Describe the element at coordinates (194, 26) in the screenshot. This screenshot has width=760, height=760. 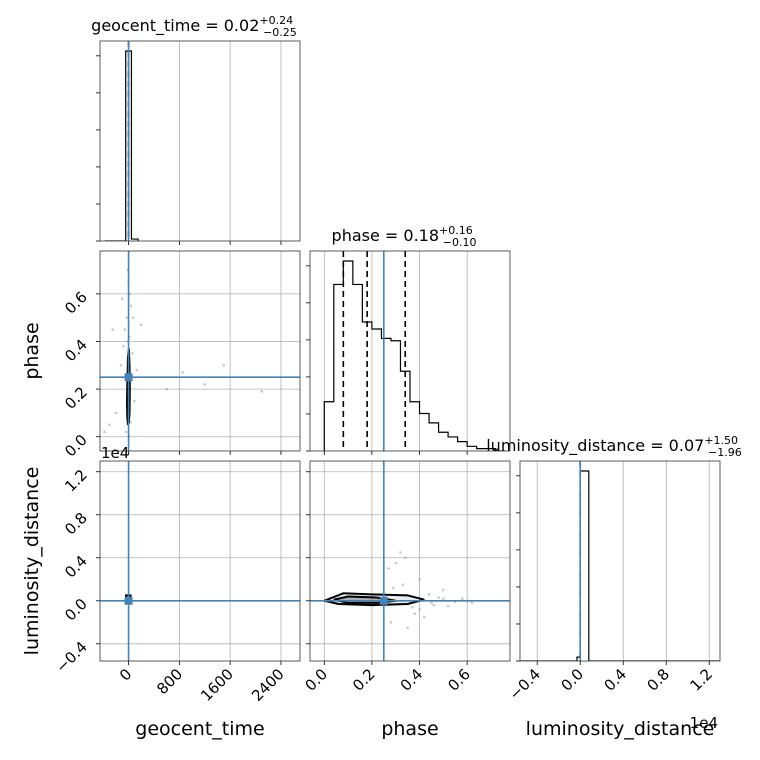
I see `diag-title-geocent_time: geocent_time = 0.02+0.24 −0.25` at that location.